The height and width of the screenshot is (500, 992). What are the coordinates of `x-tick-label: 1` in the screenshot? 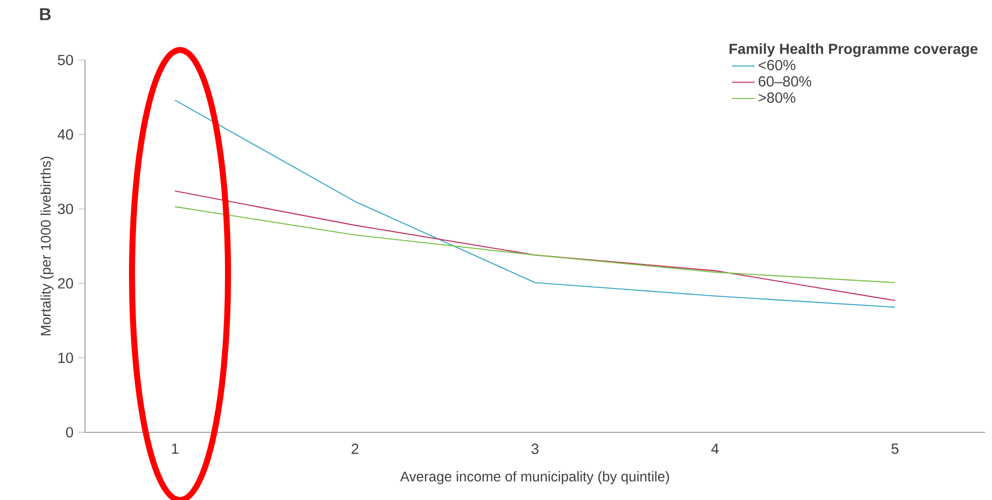 It's located at (175, 449).